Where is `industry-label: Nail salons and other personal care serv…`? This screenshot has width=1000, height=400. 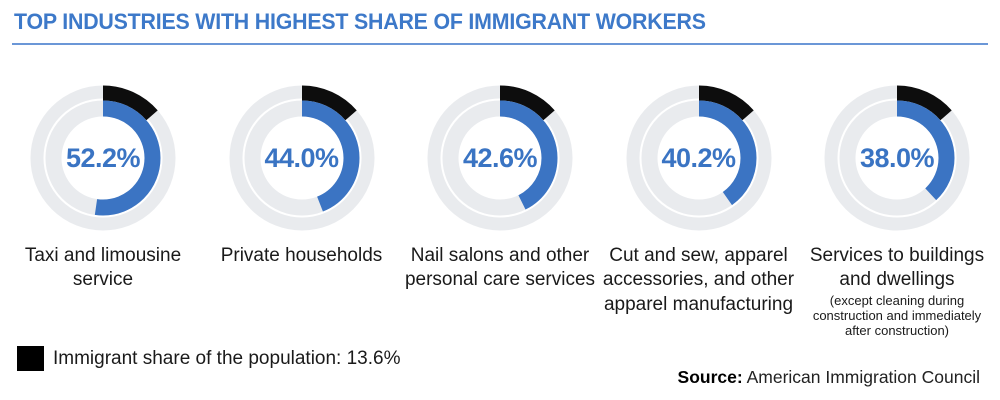 industry-label: Nail salons and other personal care serv… is located at coordinates (500, 268).